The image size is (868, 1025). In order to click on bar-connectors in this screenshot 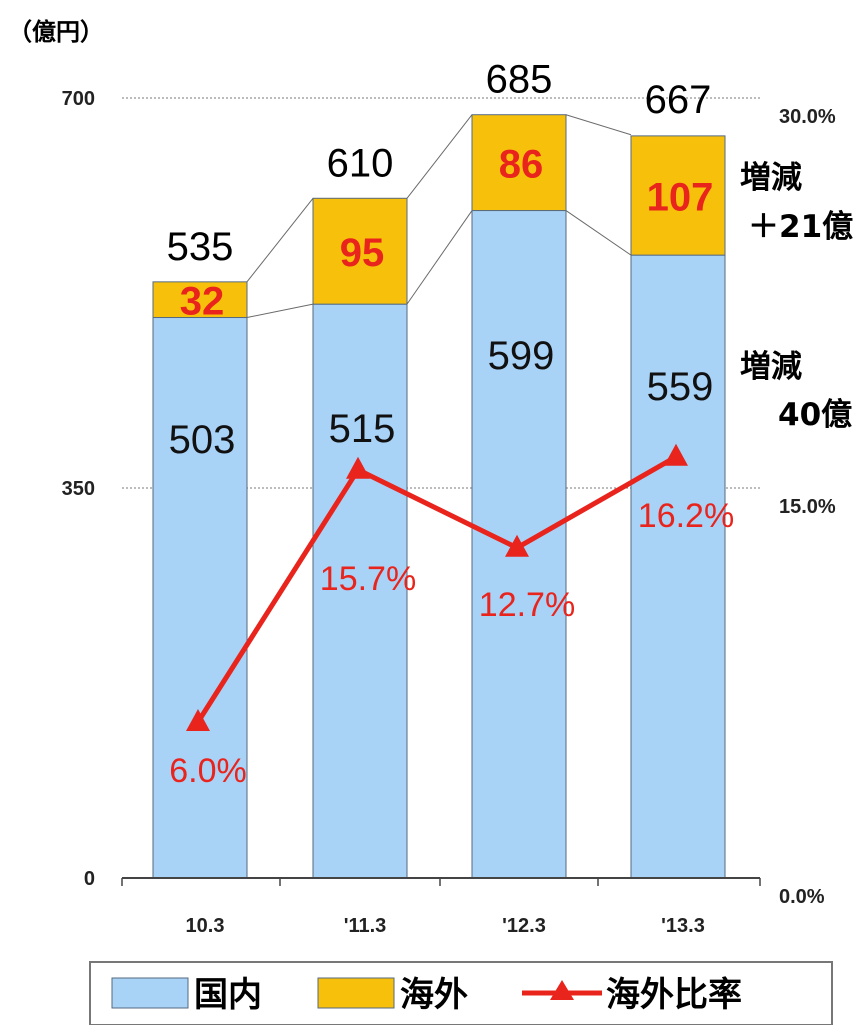, I will do `click(439, 216)`.